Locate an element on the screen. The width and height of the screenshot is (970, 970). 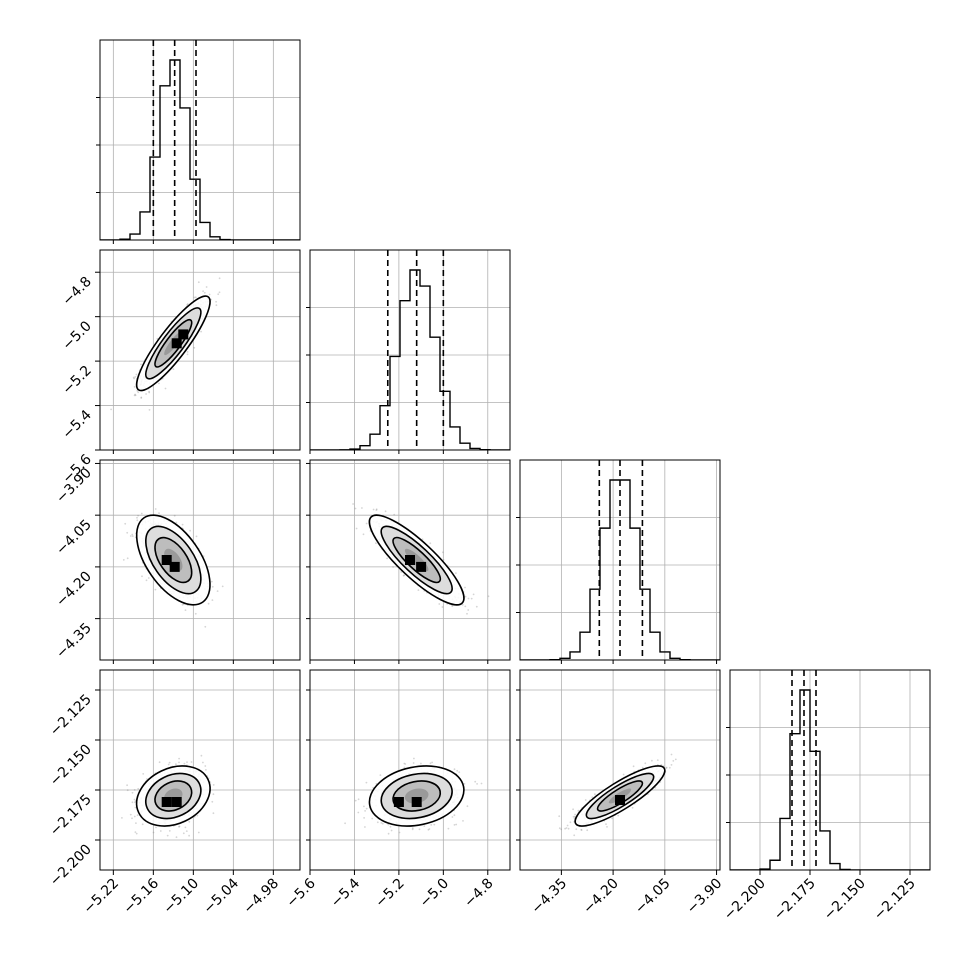
density-fill is located at coordinates (416, 796).